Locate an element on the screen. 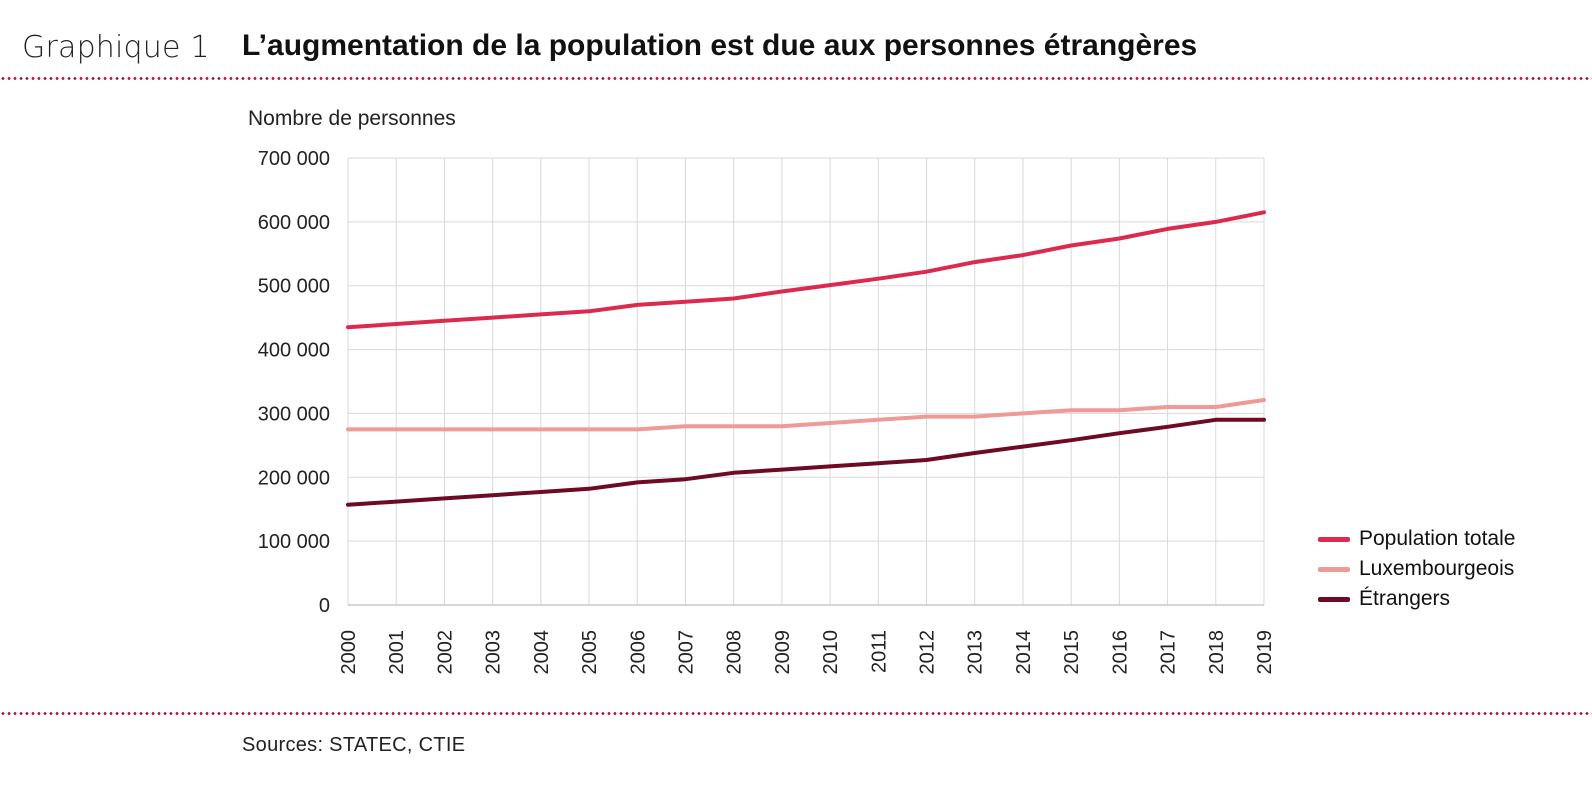  x-tick-label: 2003 is located at coordinates (494, 652).